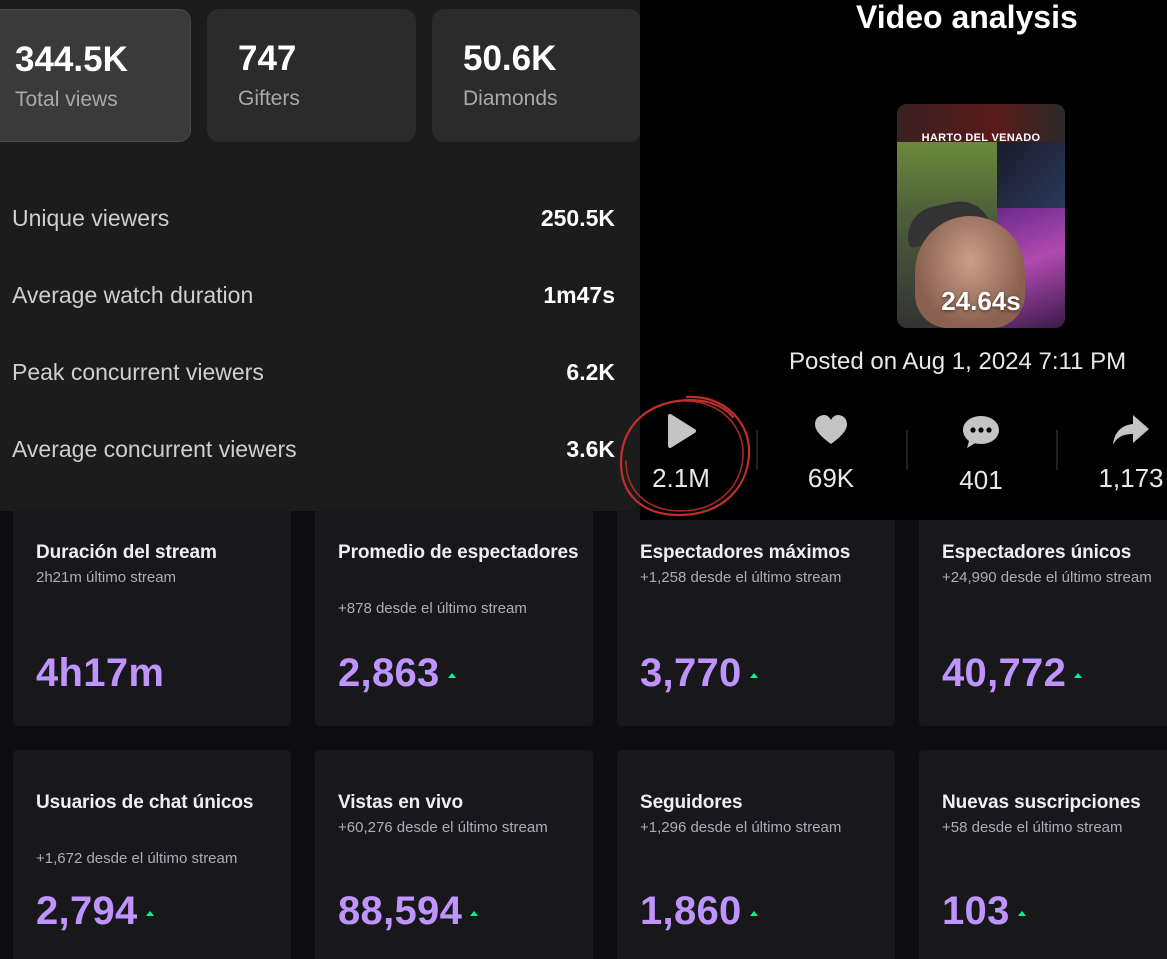 Image resolution: width=1167 pixels, height=959 pixels. What do you see at coordinates (1004, 673) in the screenshot?
I see `card-value-text: 40,772` at bounding box center [1004, 673].